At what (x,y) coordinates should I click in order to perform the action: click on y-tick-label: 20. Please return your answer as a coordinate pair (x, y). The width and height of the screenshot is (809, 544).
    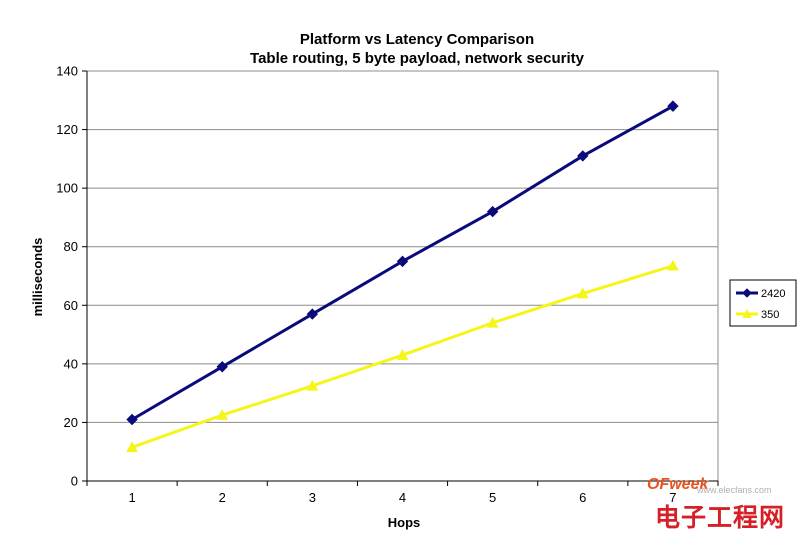
    Looking at the image, I should click on (71, 422).